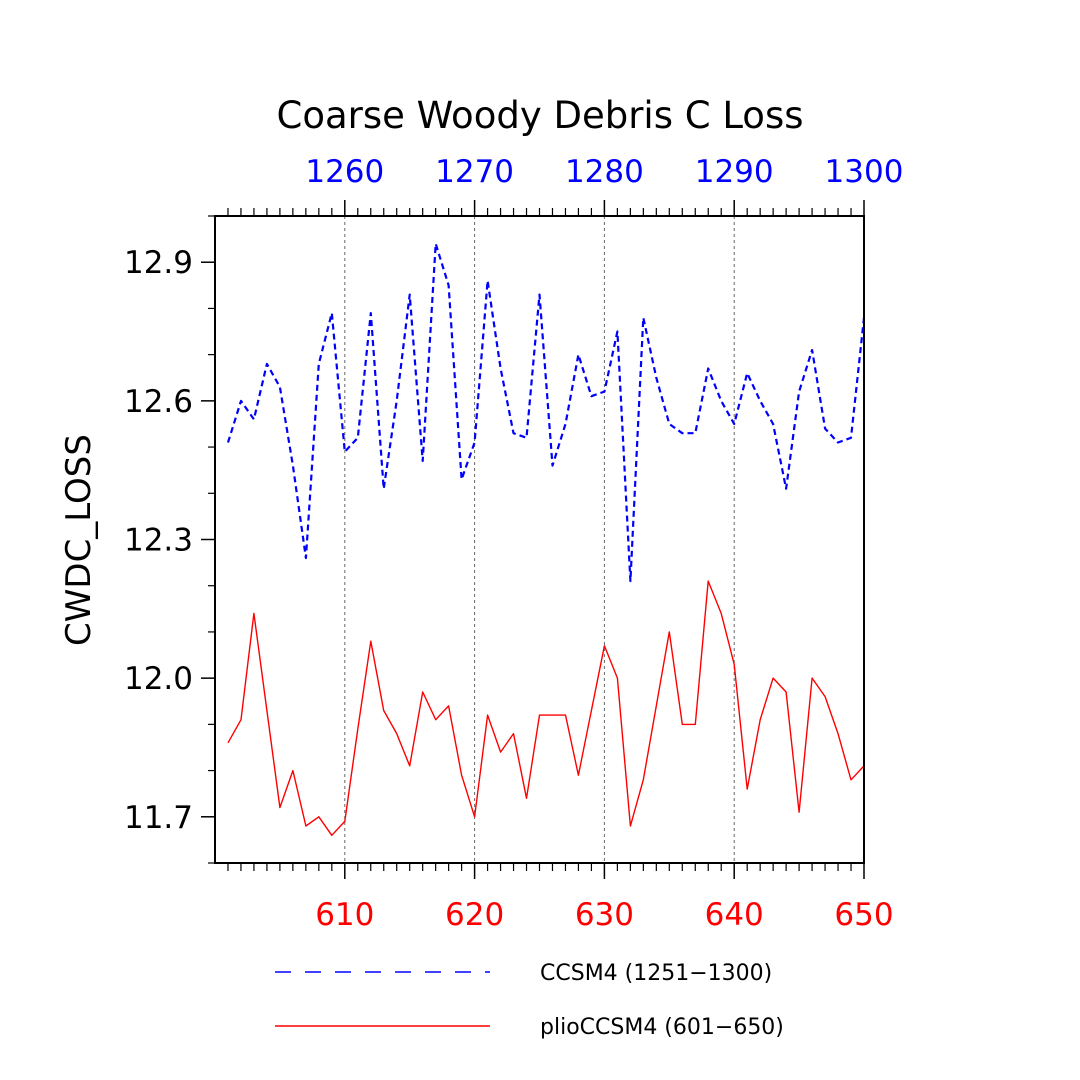 This screenshot has width=1080, height=1080. Describe the element at coordinates (546, 708) in the screenshot. I see `series-line-plioccsm4` at that location.